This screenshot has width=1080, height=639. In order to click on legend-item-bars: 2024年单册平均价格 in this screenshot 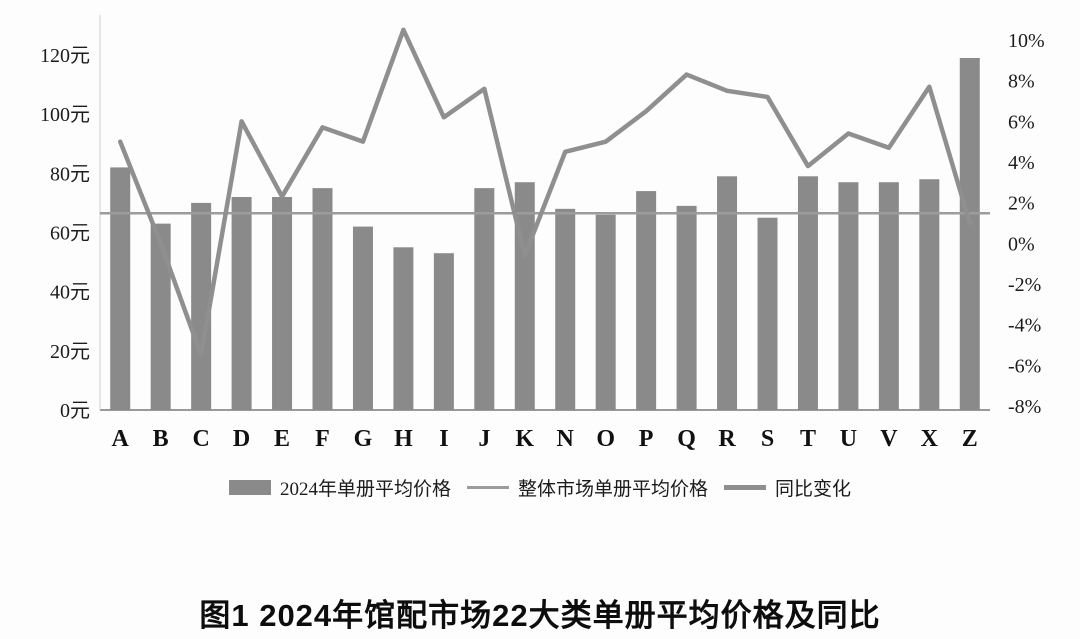, I will do `click(339, 487)`.